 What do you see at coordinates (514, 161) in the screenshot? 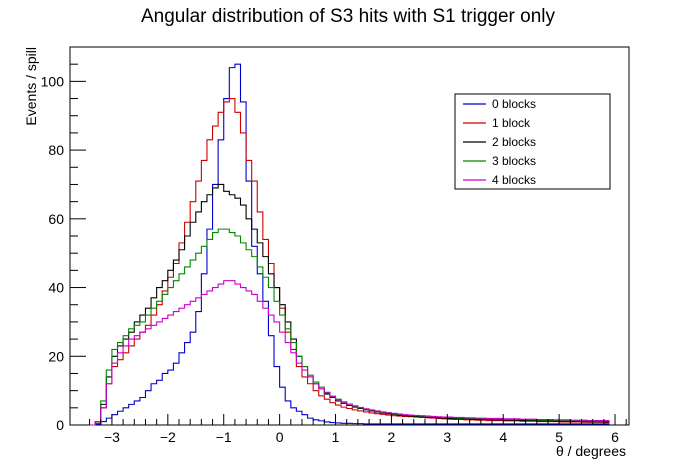
I see `legend-label-3: 3 blocks` at bounding box center [514, 161].